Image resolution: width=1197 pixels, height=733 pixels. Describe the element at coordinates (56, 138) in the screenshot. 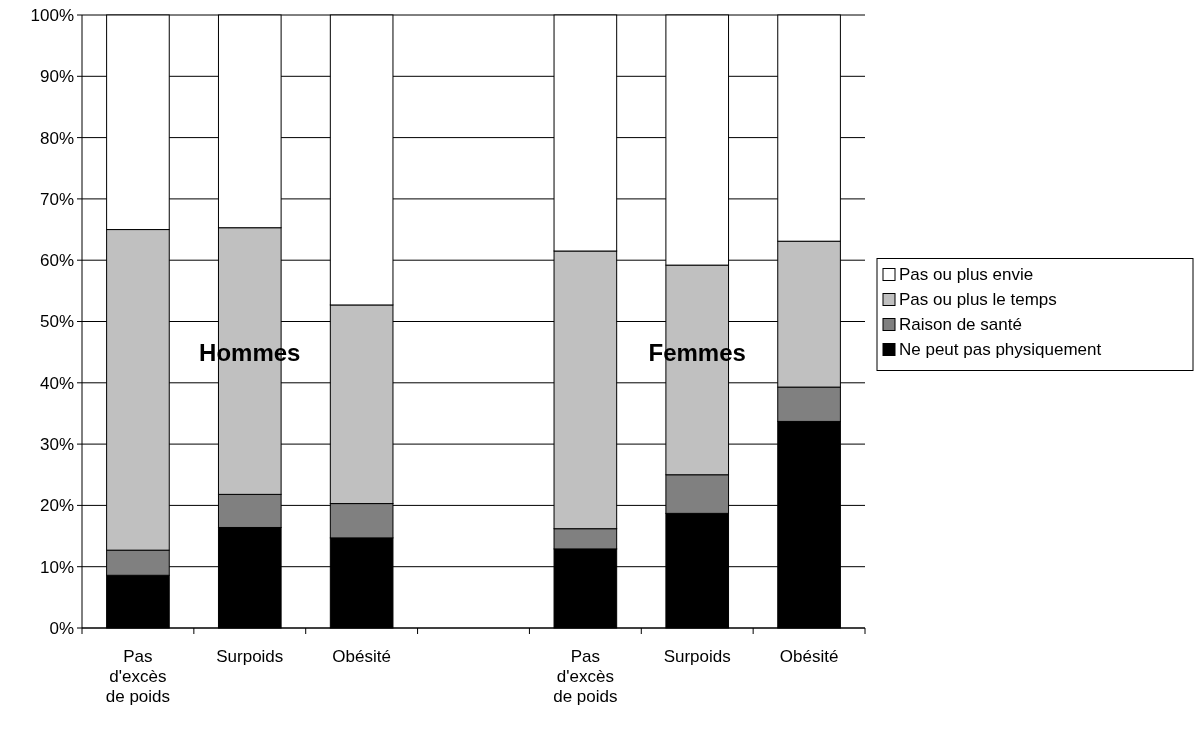

I see `y-tick-label: 80%` at that location.